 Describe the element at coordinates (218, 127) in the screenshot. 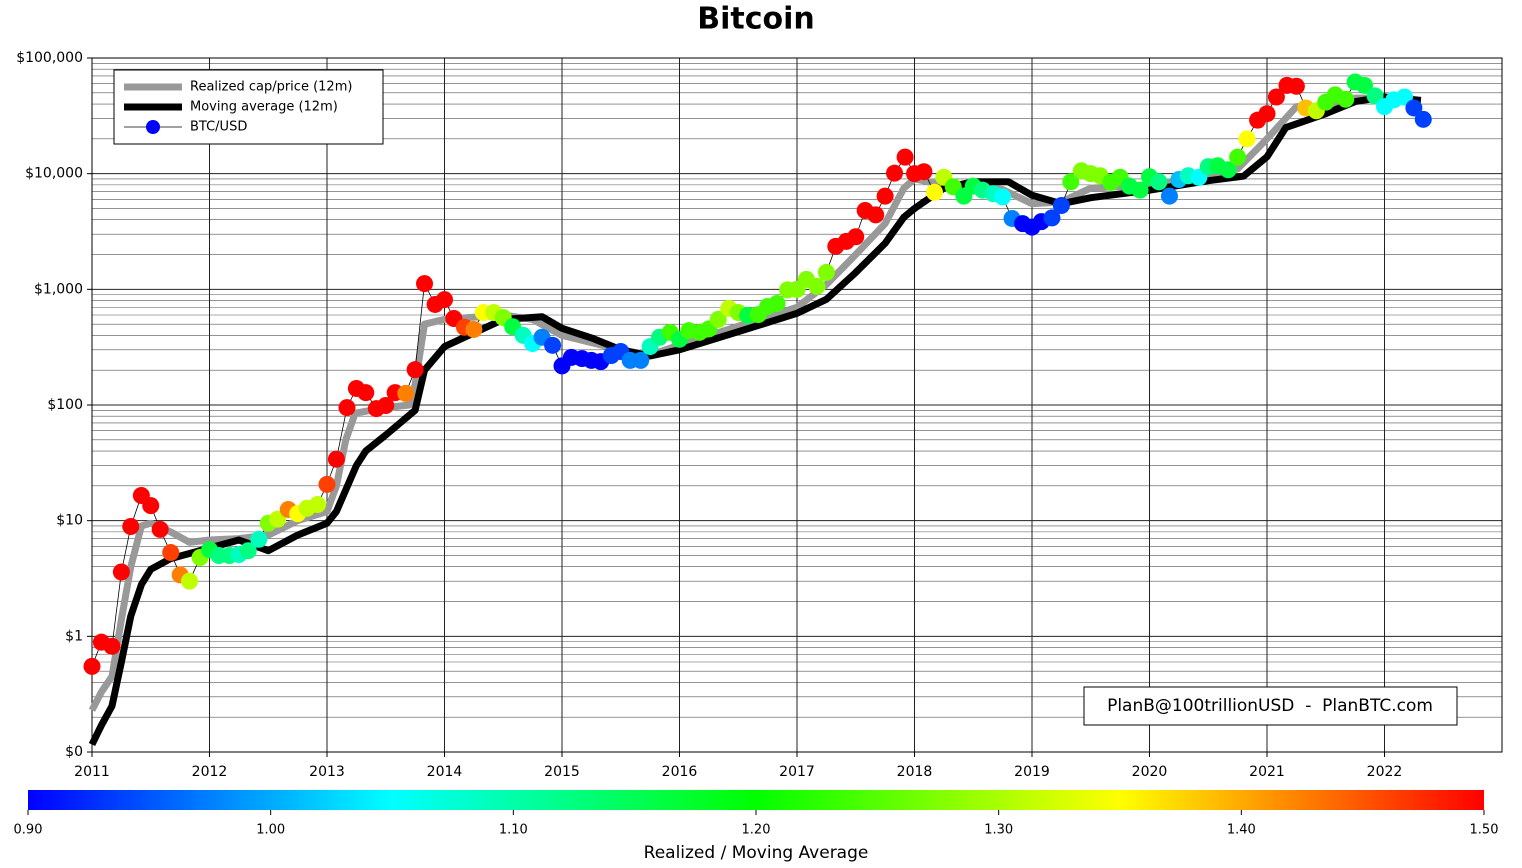

I see `legend-label: BTC/USD` at that location.